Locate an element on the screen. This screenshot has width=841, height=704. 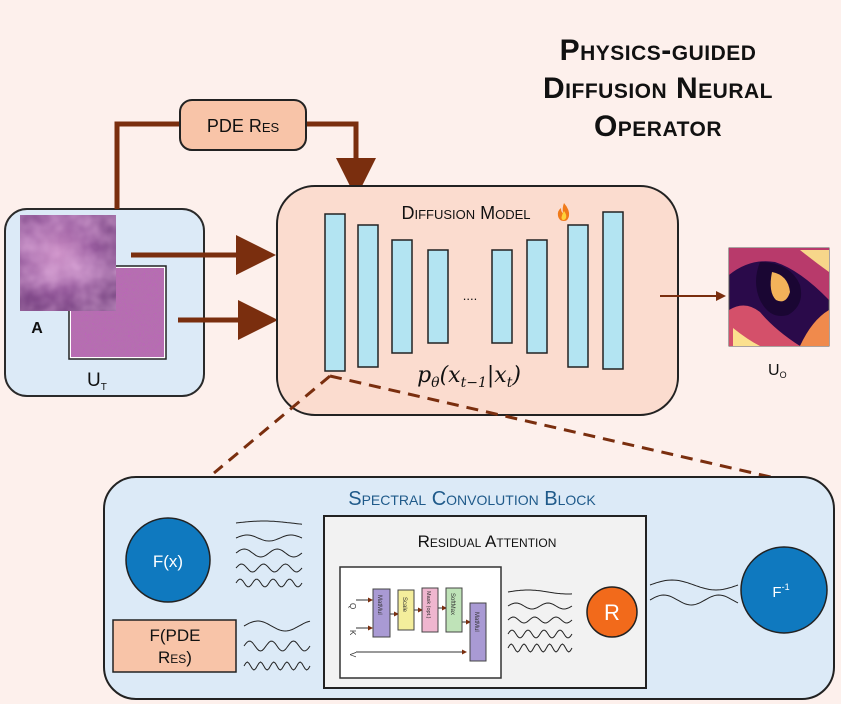
fx-spectrum-waves is located at coordinates (269, 554).